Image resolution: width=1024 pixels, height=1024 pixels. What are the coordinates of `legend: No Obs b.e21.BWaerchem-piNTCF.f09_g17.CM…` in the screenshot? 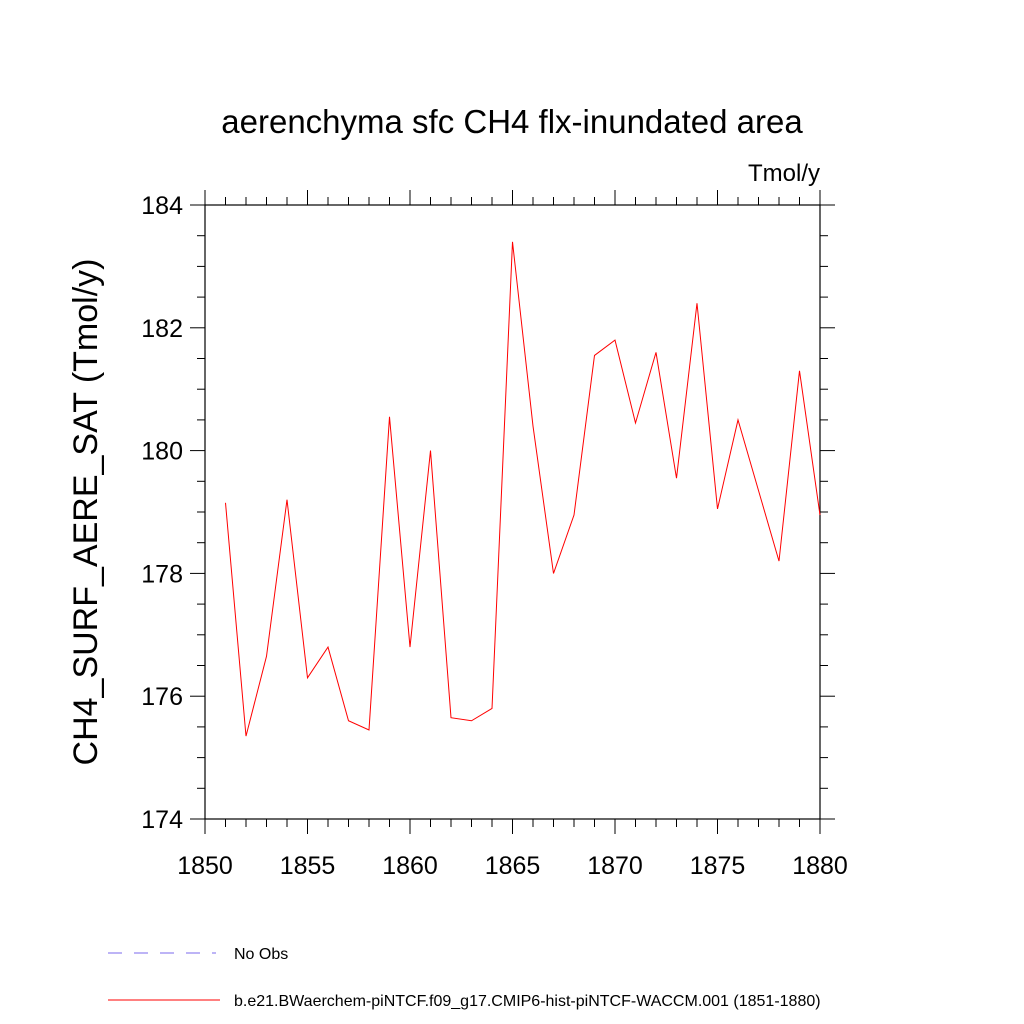 It's located at (464, 978).